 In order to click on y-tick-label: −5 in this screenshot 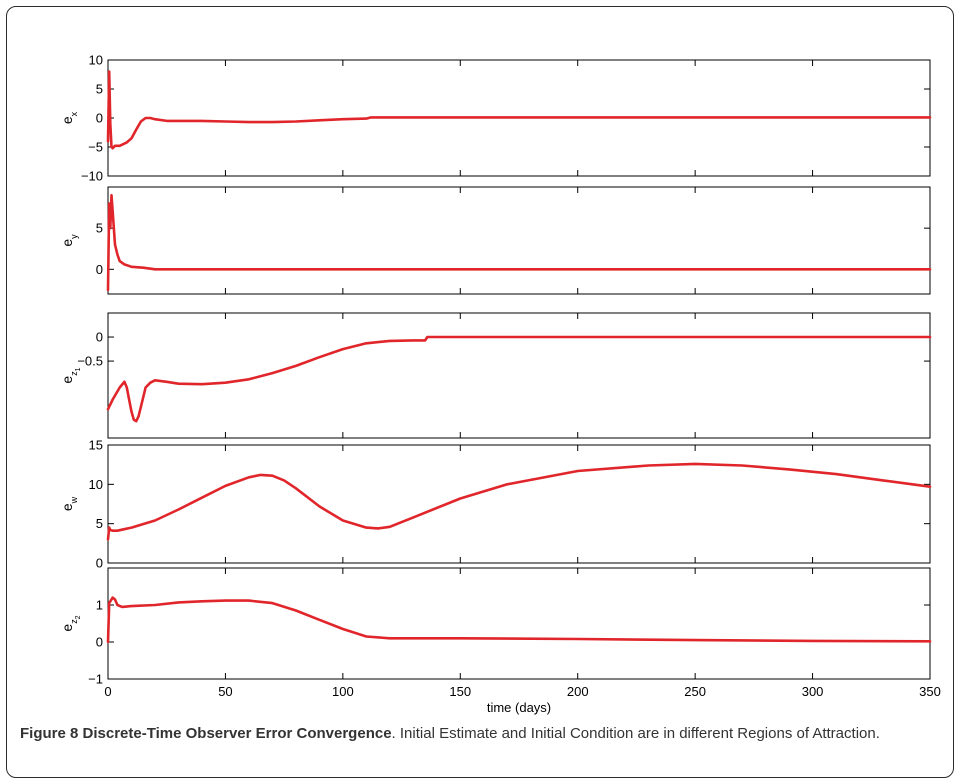, I will do `click(95, 147)`.